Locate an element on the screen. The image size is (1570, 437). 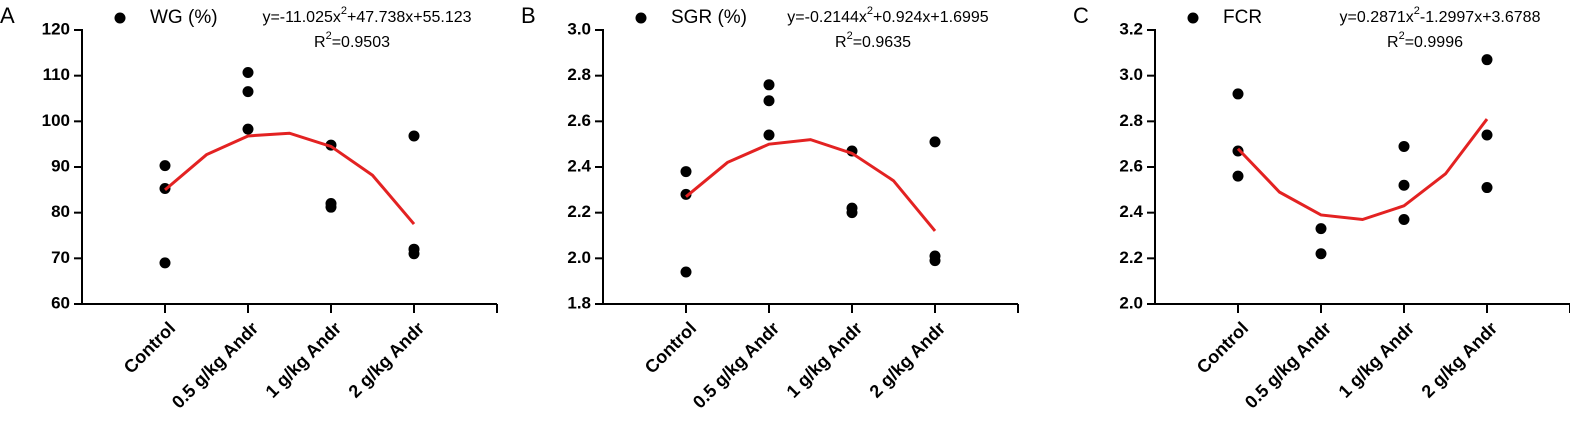
equation-main: y=-0.2144x is located at coordinates (827, 17).